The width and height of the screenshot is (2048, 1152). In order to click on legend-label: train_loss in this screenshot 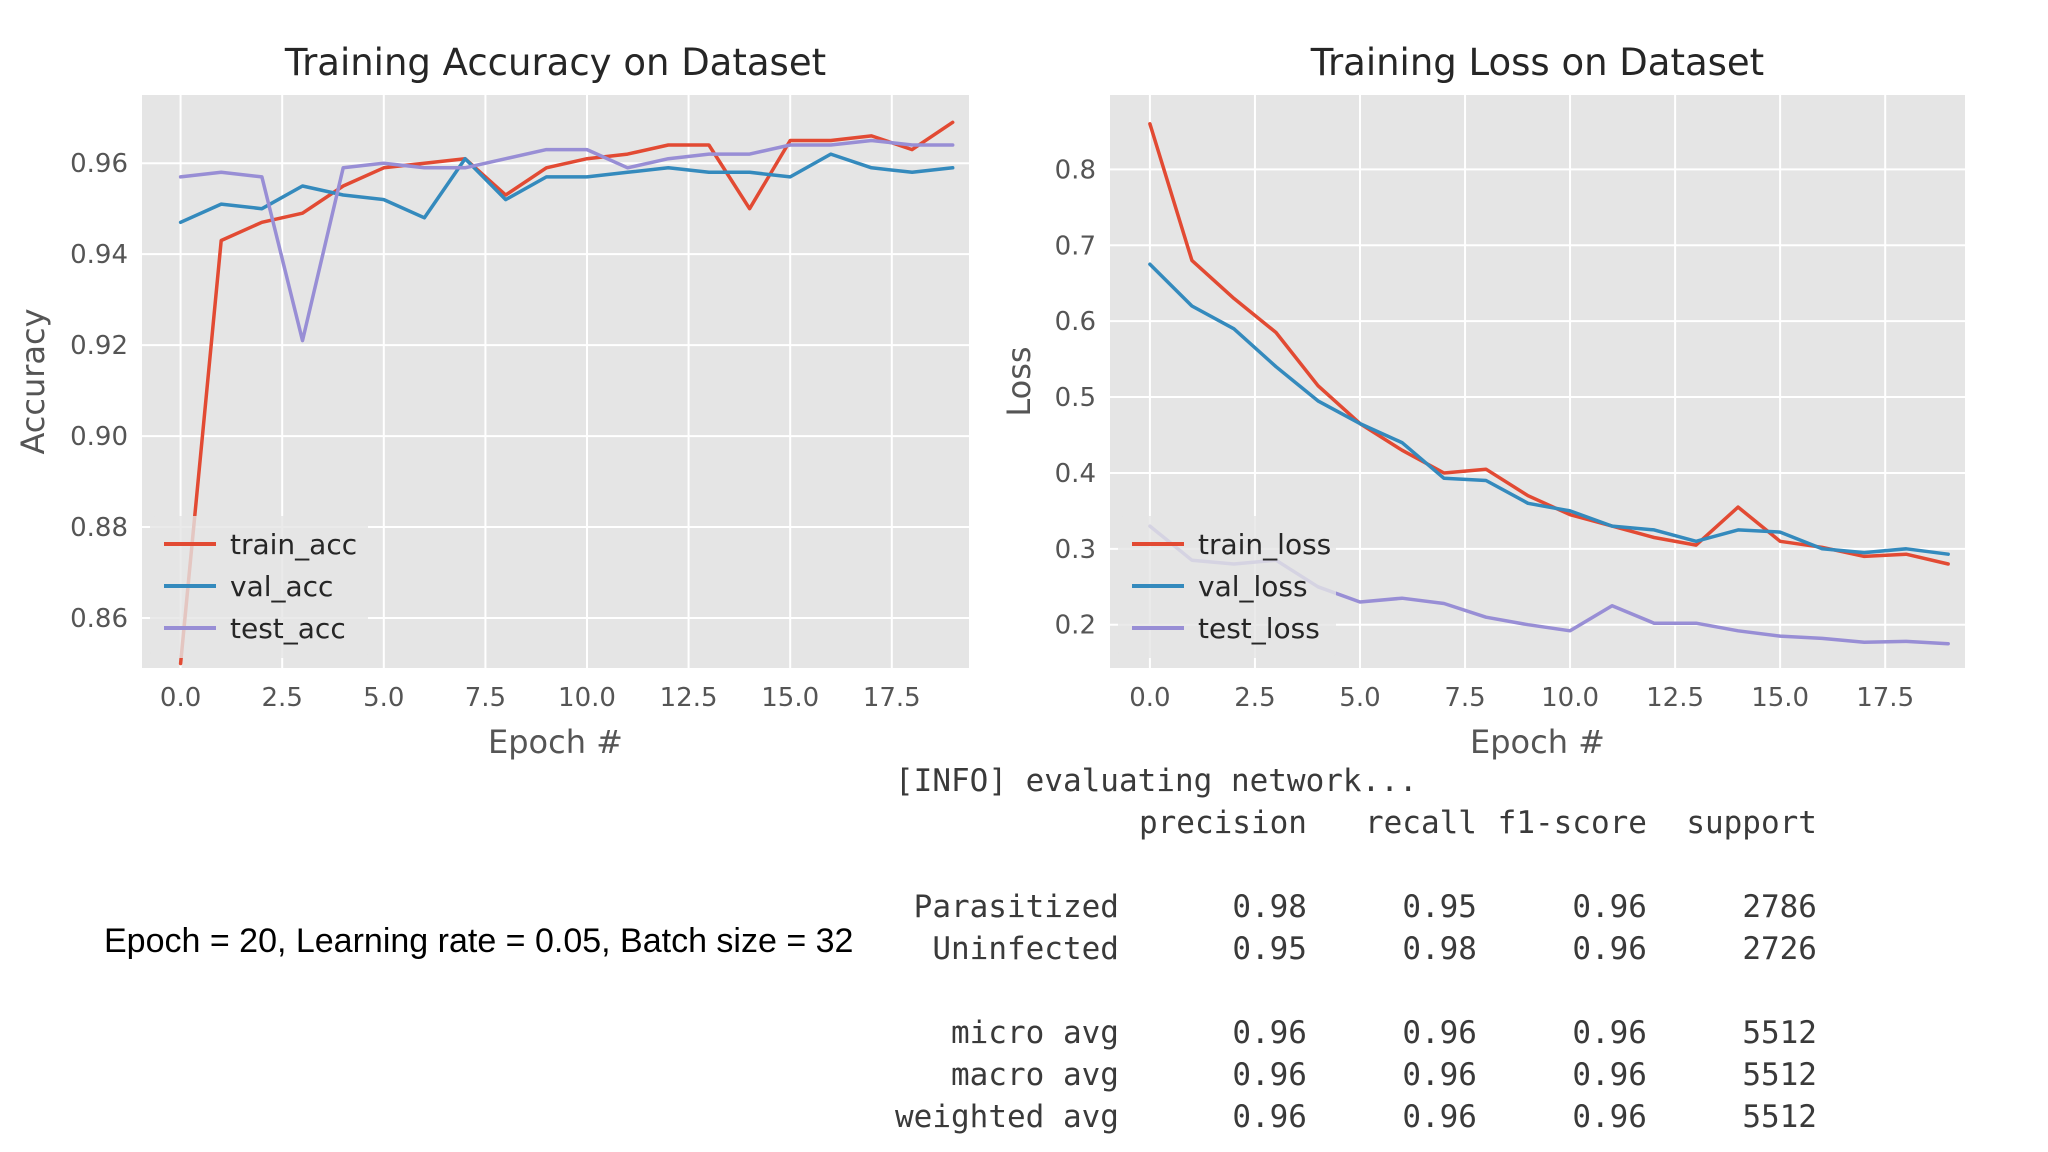, I will do `click(1264, 544)`.